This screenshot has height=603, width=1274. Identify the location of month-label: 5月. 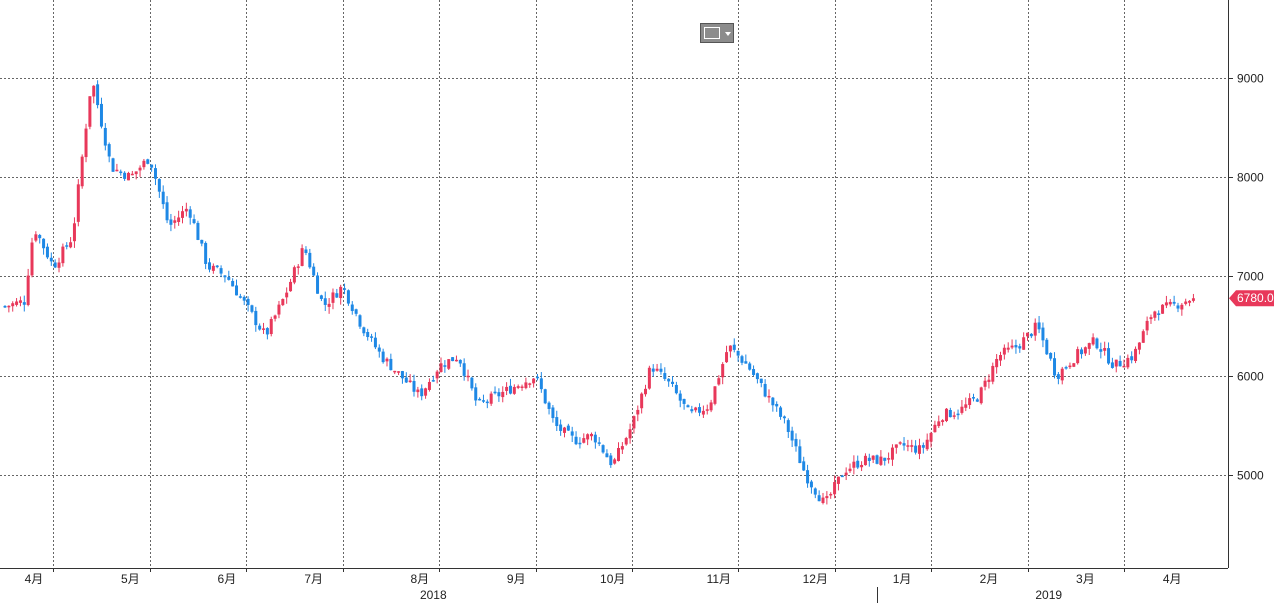
(130, 579).